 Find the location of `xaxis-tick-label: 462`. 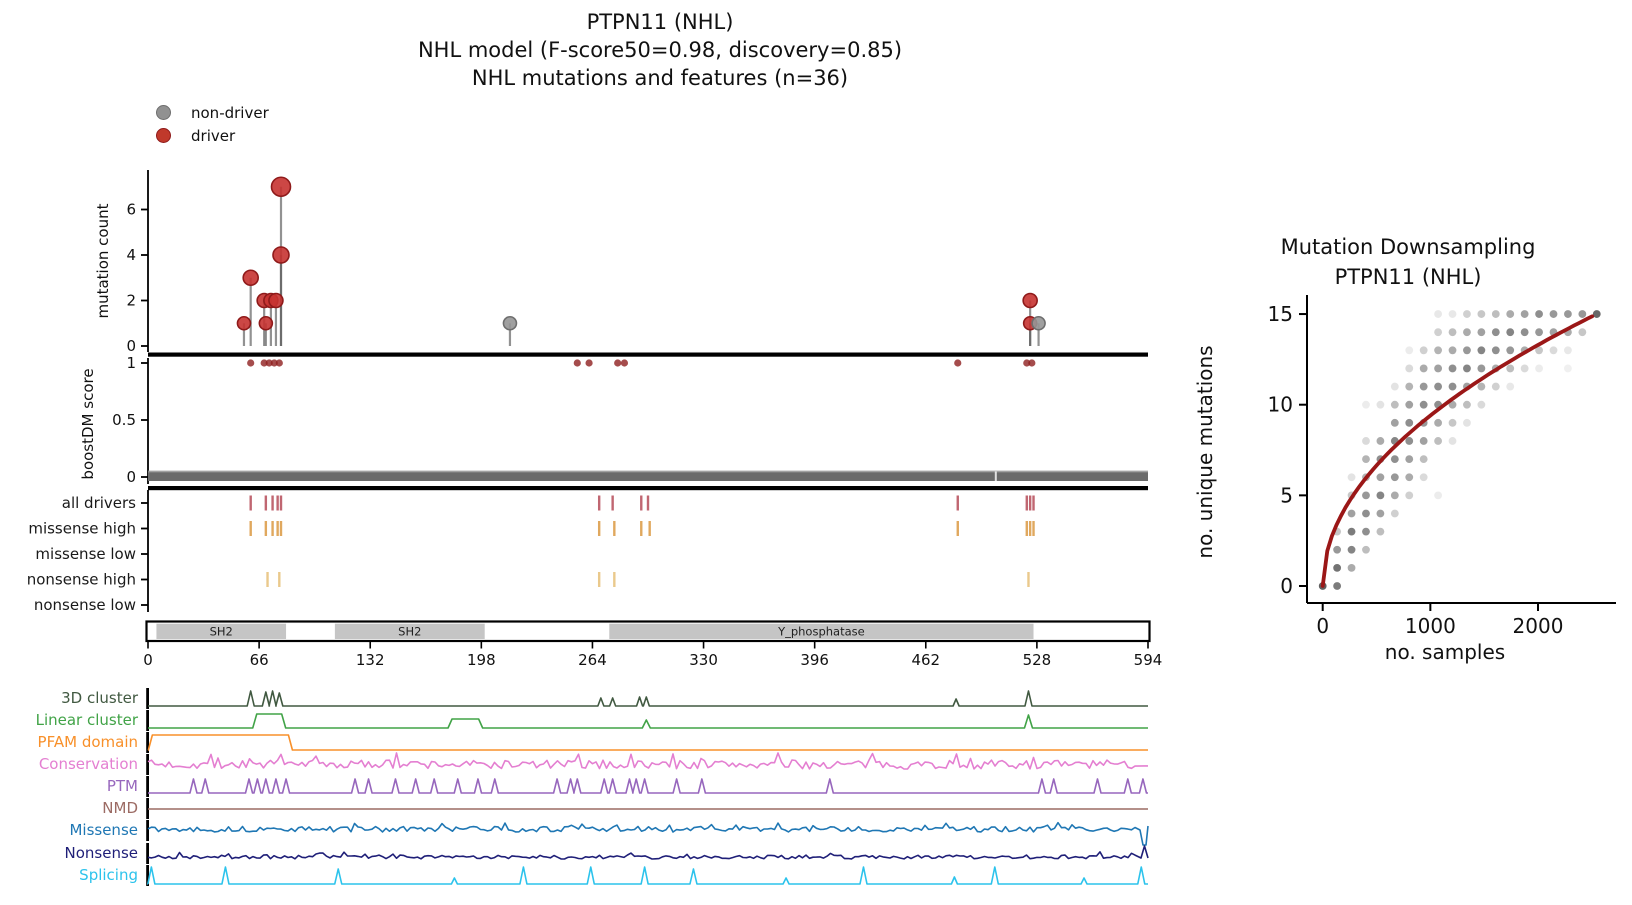

xaxis-tick-label: 462 is located at coordinates (925, 660).